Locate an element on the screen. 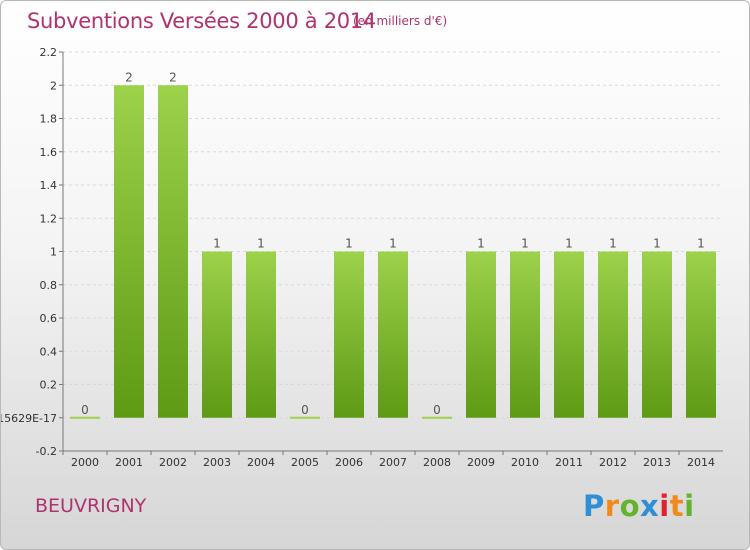 This screenshot has height=550, width=750. x-tick-label: 2001 is located at coordinates (129, 462).